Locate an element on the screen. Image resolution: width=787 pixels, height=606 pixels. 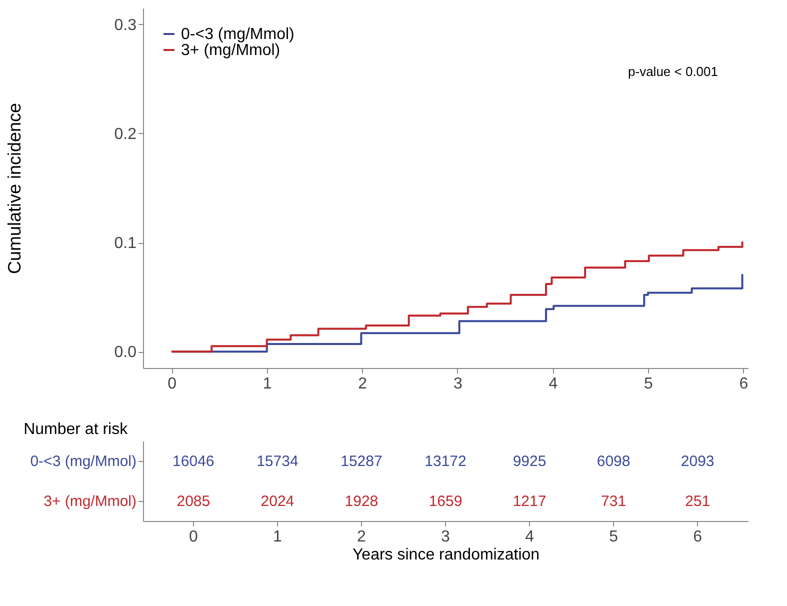
data-label: 15734 is located at coordinates (277, 461).